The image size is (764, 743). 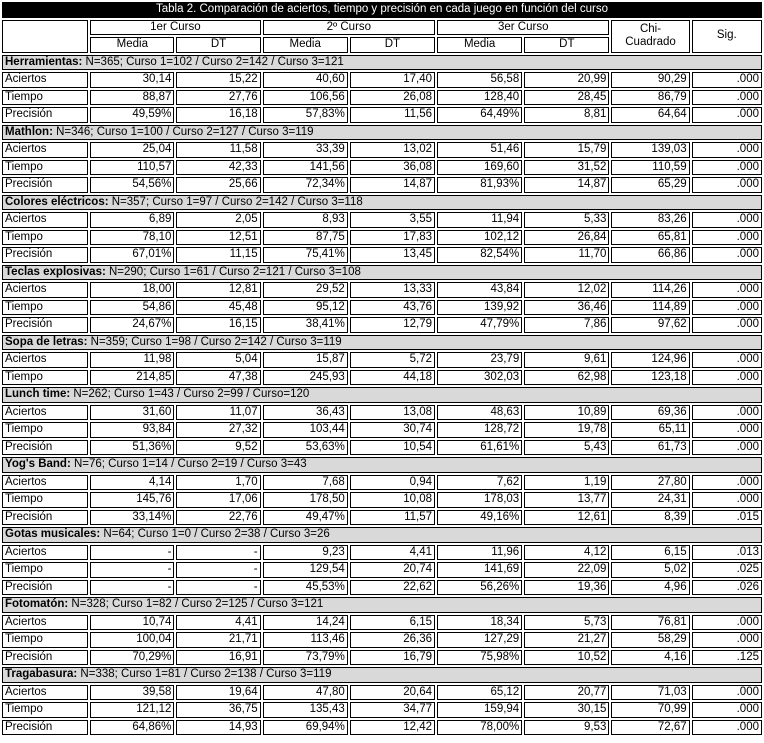 I want to click on header-chi-cuadrado: Chi- Cuadrado, so click(x=650, y=36).